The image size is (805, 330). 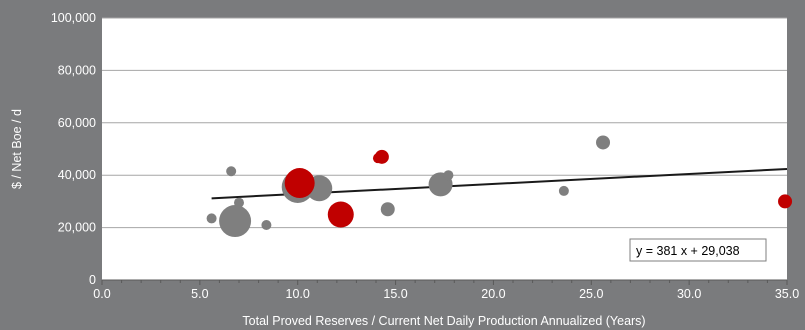 What do you see at coordinates (493, 294) in the screenshot?
I see `x-tick-label: 20.0` at bounding box center [493, 294].